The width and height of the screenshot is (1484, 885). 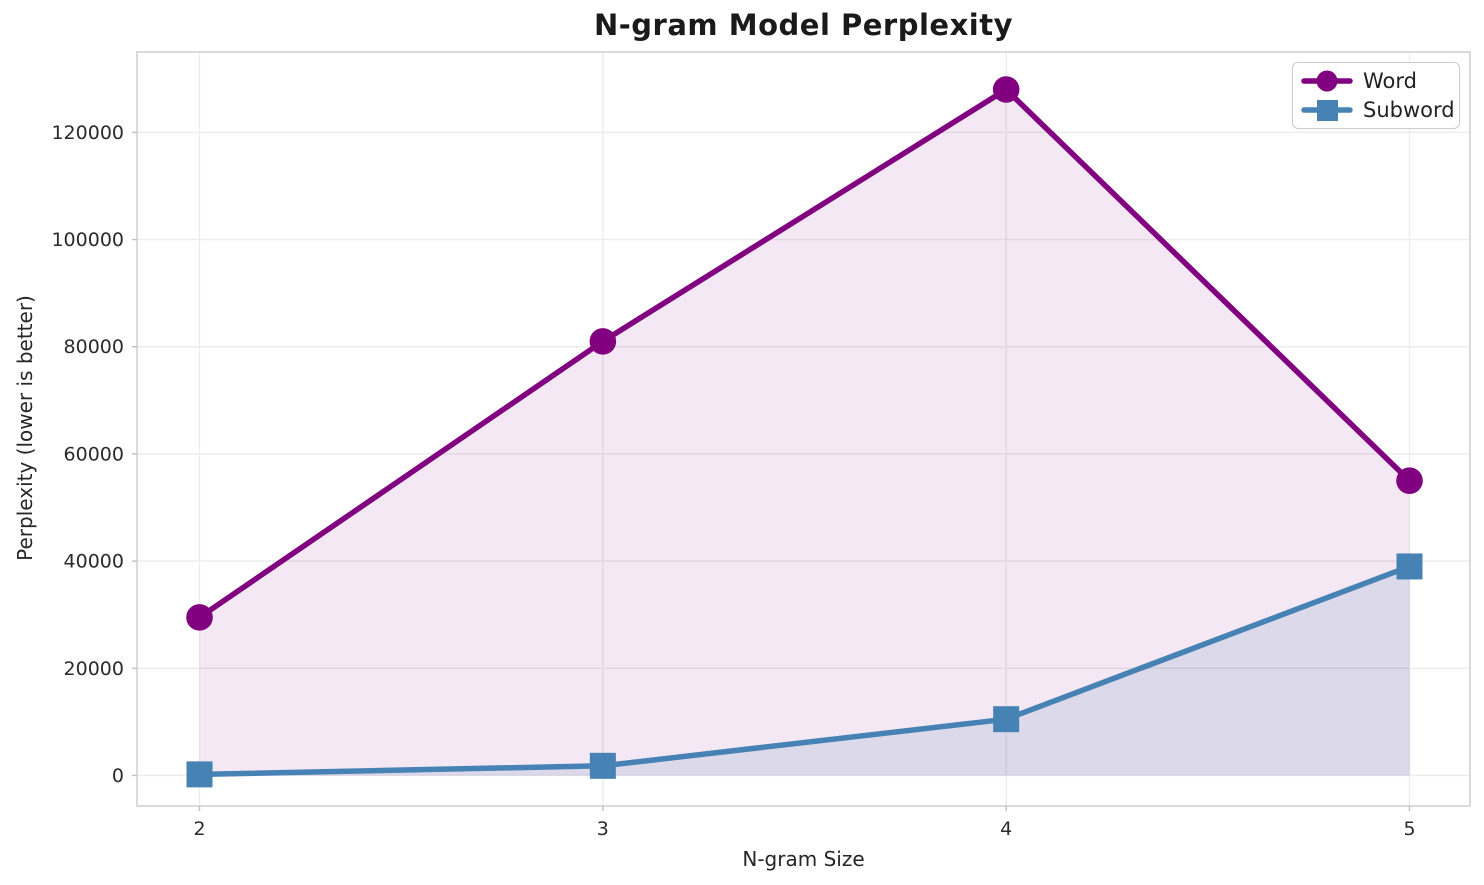 What do you see at coordinates (94, 454) in the screenshot?
I see `y-tick-label: 60000` at bounding box center [94, 454].